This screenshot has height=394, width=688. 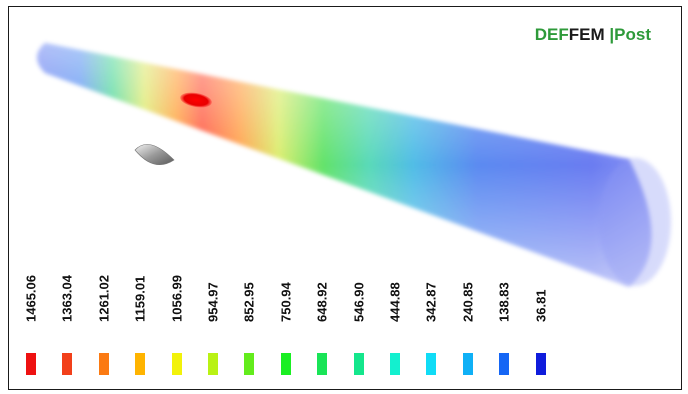 What do you see at coordinates (468, 324) in the screenshot?
I see `legend-entry: 240.85` at bounding box center [468, 324].